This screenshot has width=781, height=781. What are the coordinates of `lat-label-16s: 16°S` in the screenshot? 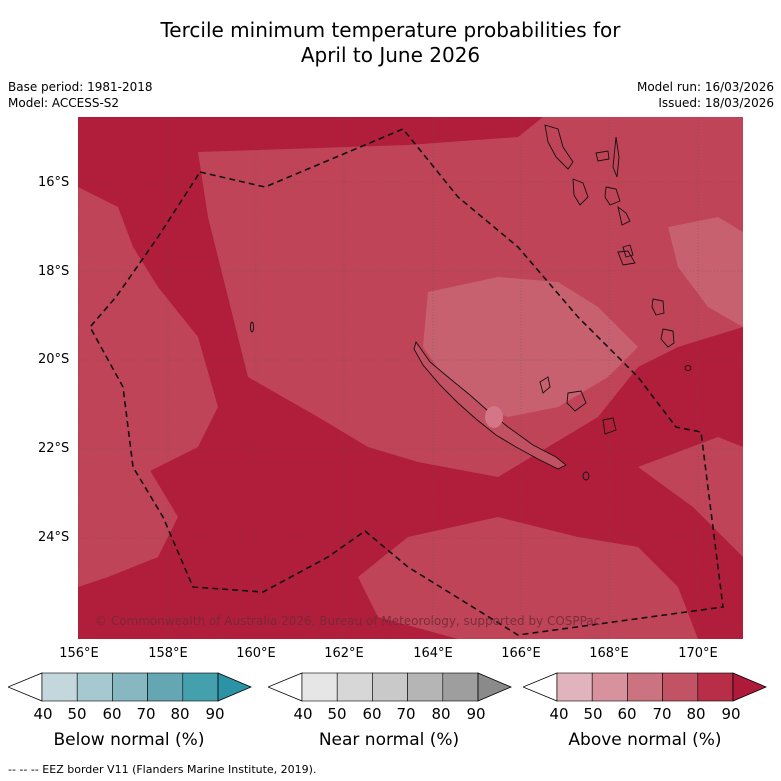 It's located at (54, 182).